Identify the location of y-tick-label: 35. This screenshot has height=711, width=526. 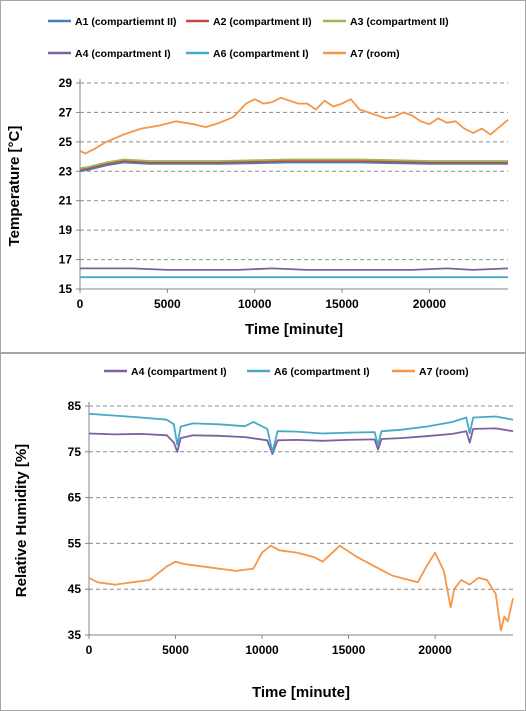
(75, 635).